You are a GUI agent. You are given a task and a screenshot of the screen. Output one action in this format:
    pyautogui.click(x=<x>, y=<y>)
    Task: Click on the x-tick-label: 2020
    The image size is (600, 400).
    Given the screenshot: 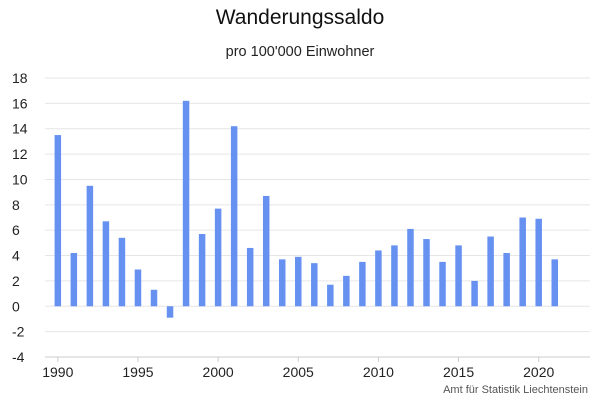 What is the action you would take?
    pyautogui.click(x=538, y=372)
    